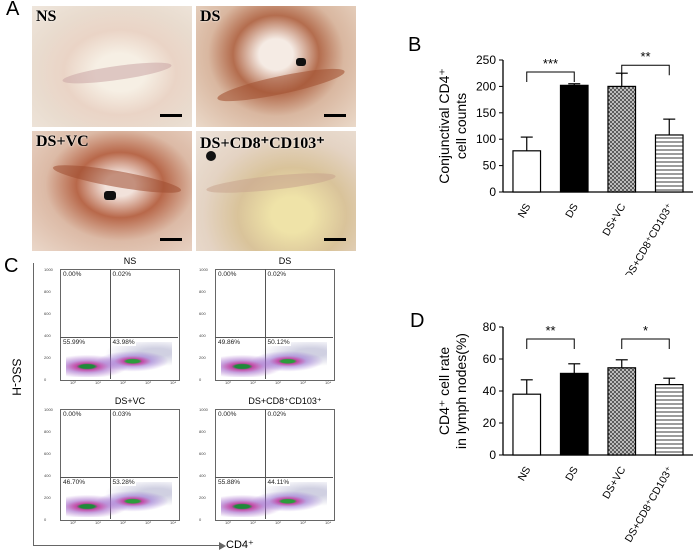 This screenshot has height=559, width=700. Describe the element at coordinates (486, 60) in the screenshot. I see `y-tick-label: 250` at that location.